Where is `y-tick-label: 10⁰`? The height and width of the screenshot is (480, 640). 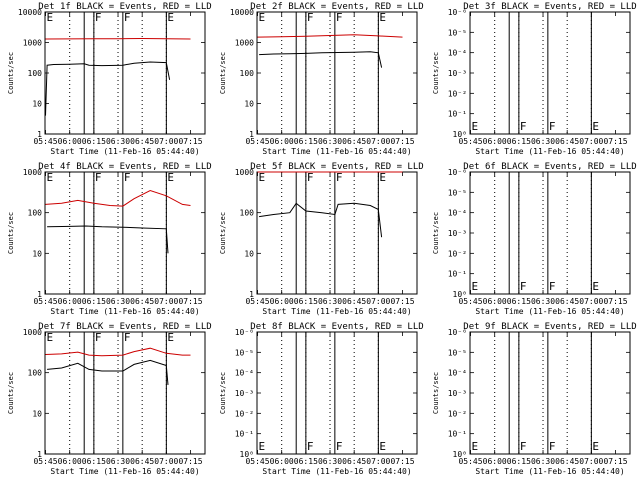 y-tick-label: 10⁰ is located at coordinates (460, 454).